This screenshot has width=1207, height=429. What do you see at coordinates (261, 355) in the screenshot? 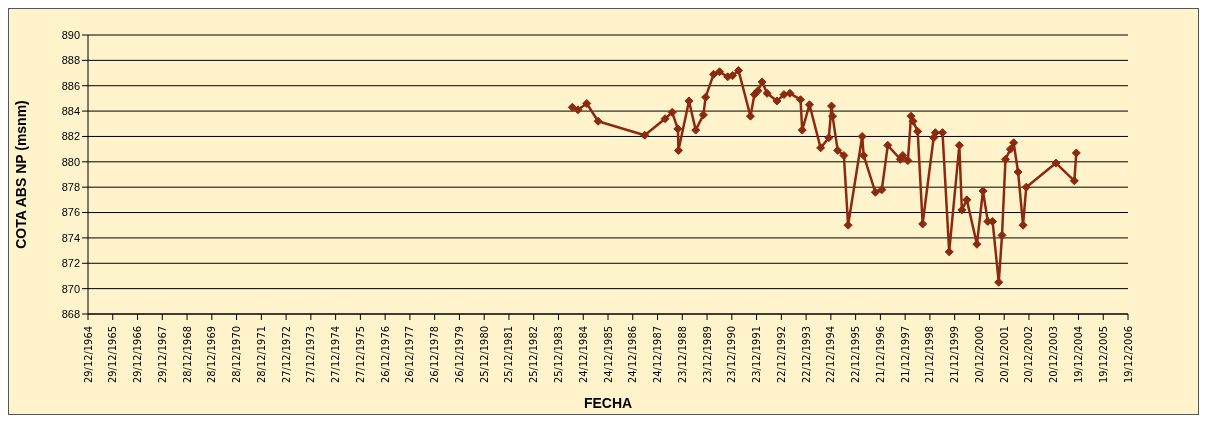
I see `x-tick-label: 28/12/1971` at bounding box center [261, 355].